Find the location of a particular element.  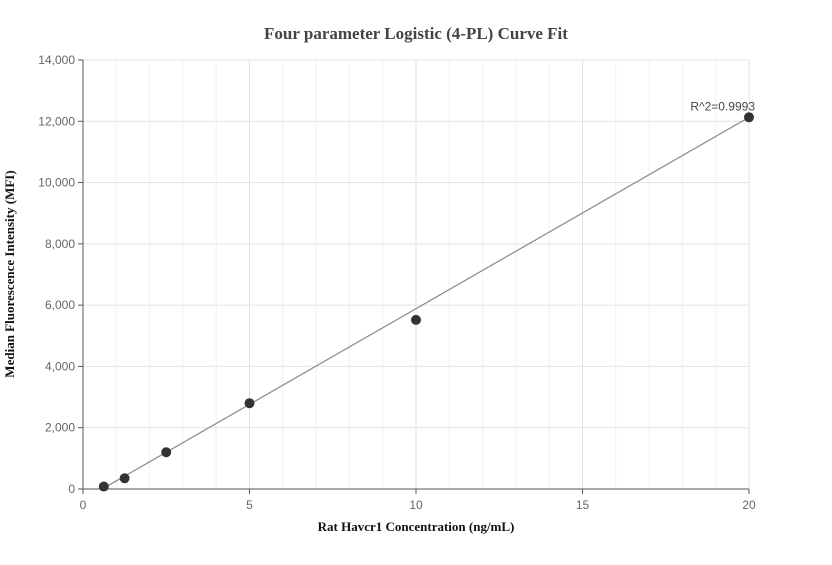

chart-title: Four parameter Logistic (4-PL) Curve Fit is located at coordinates (416, 33).